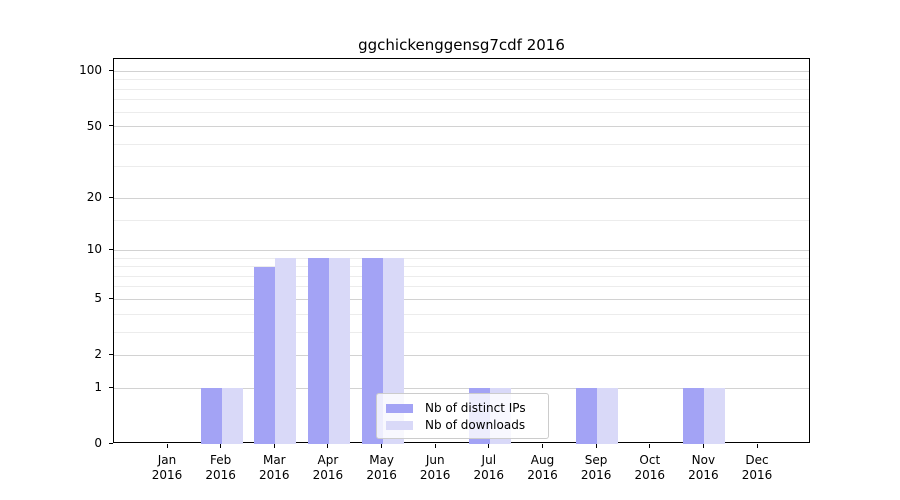  What do you see at coordinates (435, 446) in the screenshot?
I see `x-axis-tick-jun` at bounding box center [435, 446].